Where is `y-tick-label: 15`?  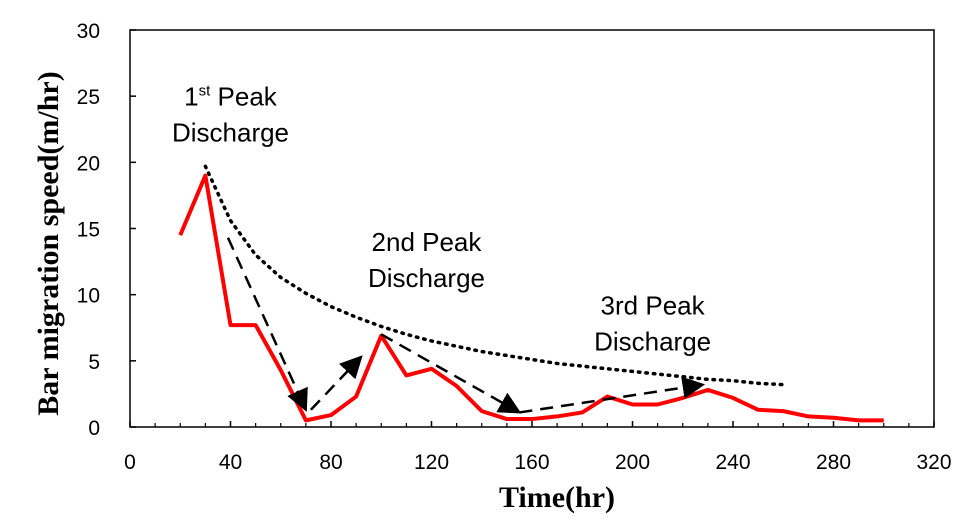 y-tick-label: 15 is located at coordinates (88, 230).